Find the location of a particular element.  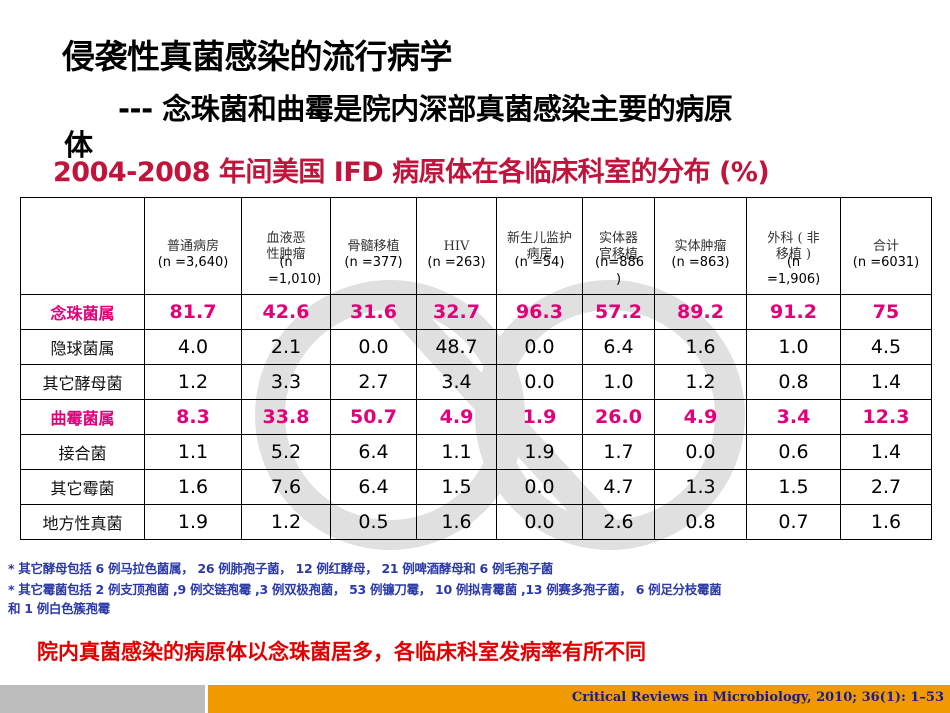

table-cell: 0.6 is located at coordinates (793, 452).